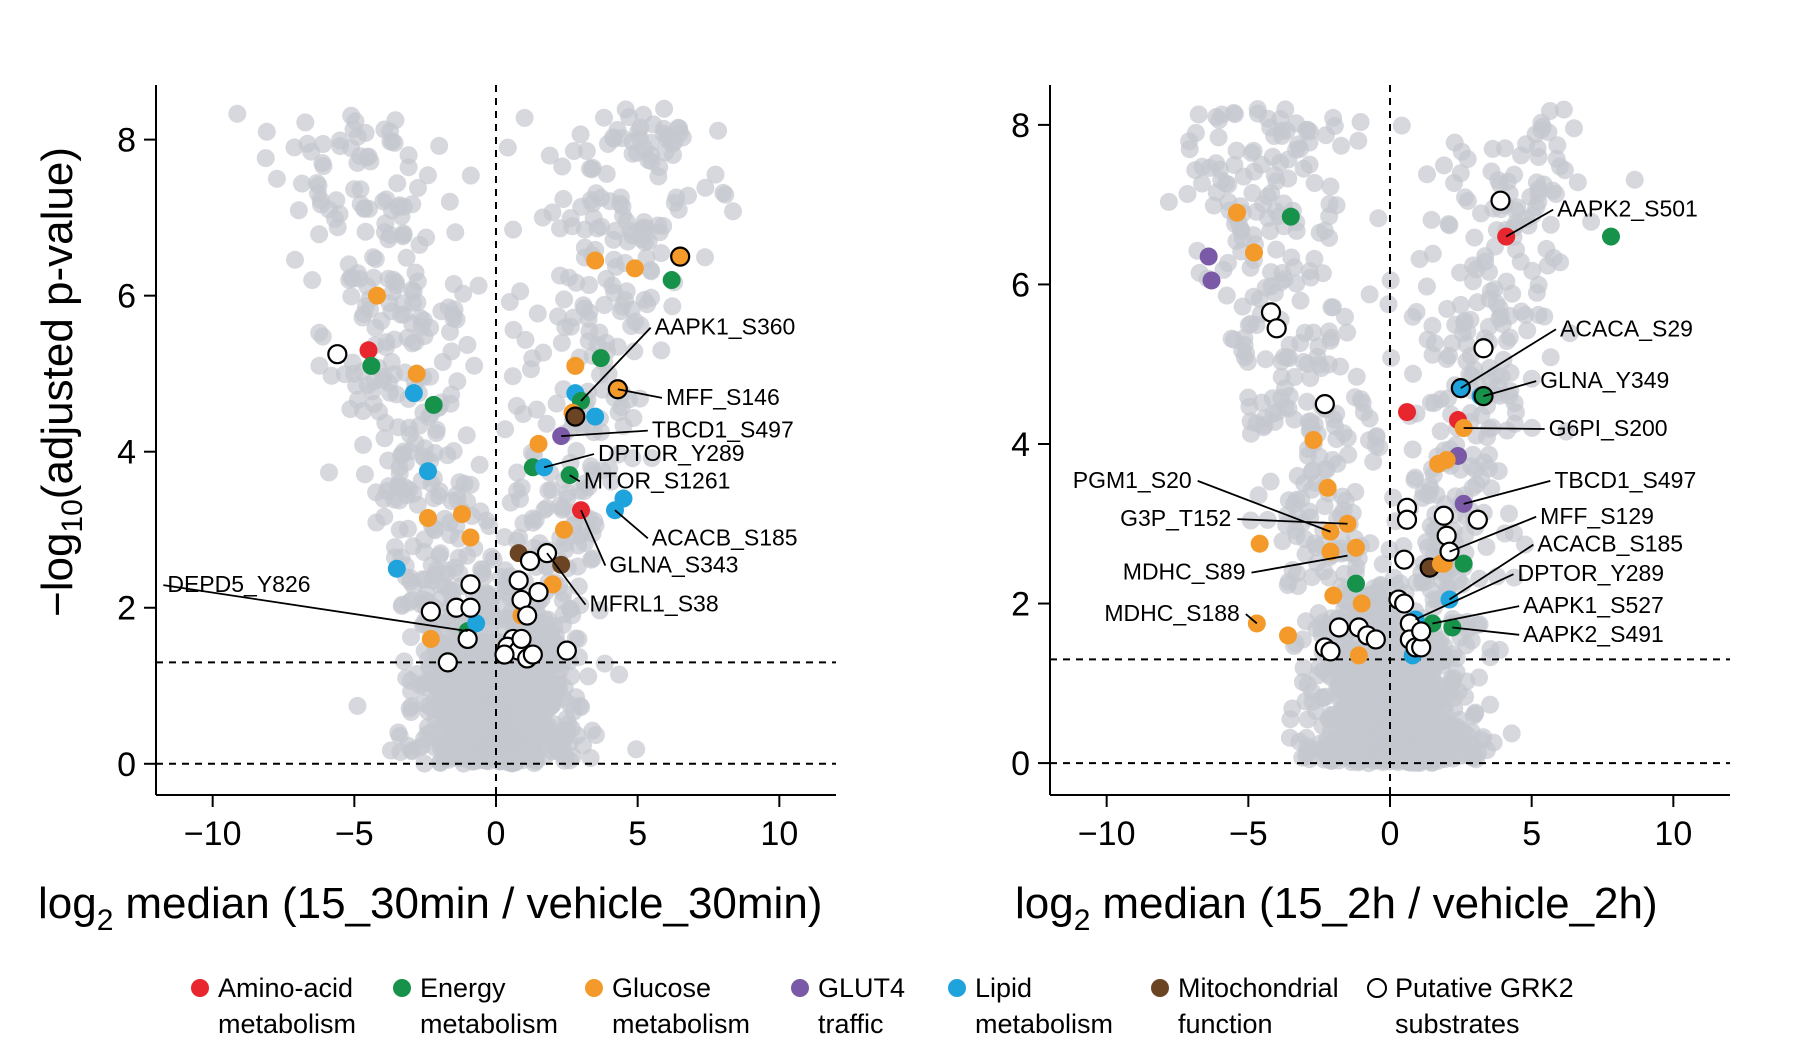 The image size is (1793, 1056). What do you see at coordinates (1020, 764) in the screenshot?
I see `y-tick-label: 0` at bounding box center [1020, 764].